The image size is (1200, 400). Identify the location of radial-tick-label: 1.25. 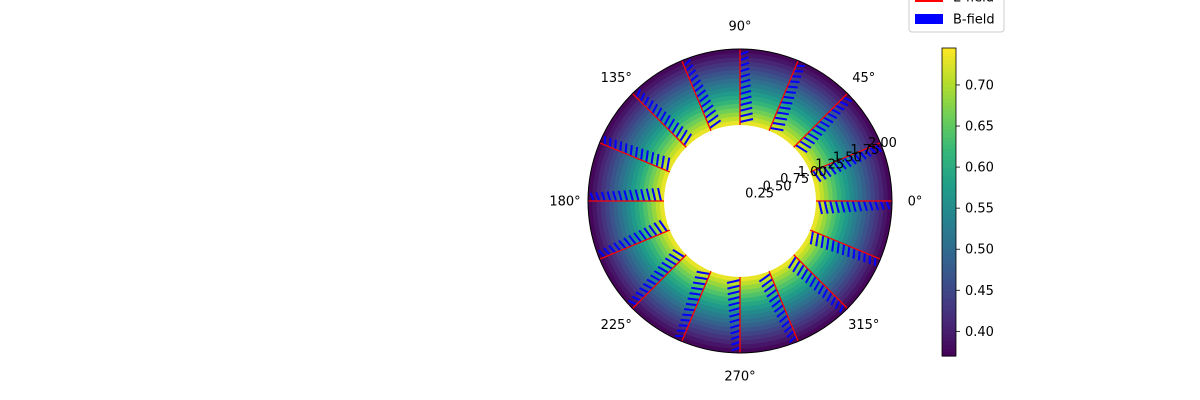
(829, 165).